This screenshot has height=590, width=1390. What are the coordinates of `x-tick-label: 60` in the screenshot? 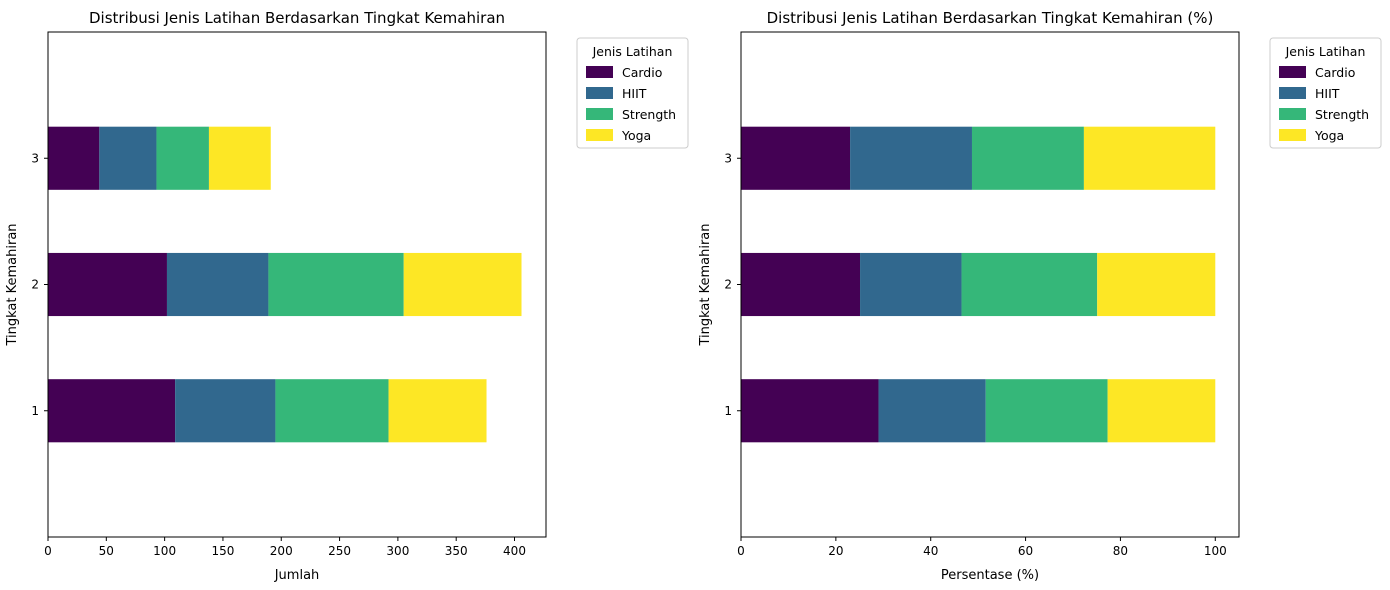 It's located at (1025, 551).